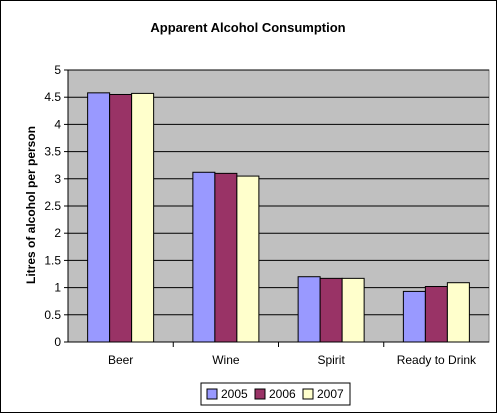 Image resolution: width=497 pixels, height=414 pixels. What do you see at coordinates (31, 205) in the screenshot?
I see `y-axis-label: Litres of alcohol per person` at bounding box center [31, 205].